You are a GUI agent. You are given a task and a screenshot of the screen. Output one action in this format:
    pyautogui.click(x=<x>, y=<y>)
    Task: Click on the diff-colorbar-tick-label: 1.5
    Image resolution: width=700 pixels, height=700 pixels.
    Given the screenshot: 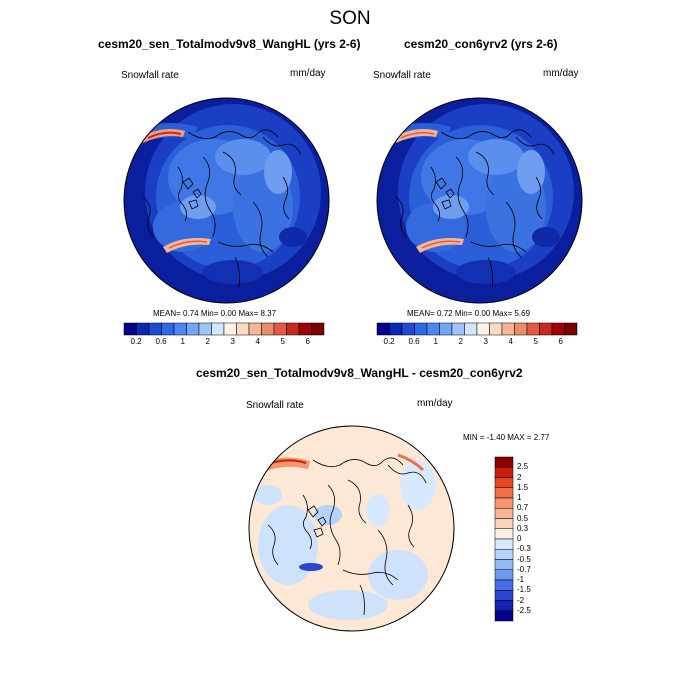 What is the action you would take?
    pyautogui.click(x=523, y=487)
    